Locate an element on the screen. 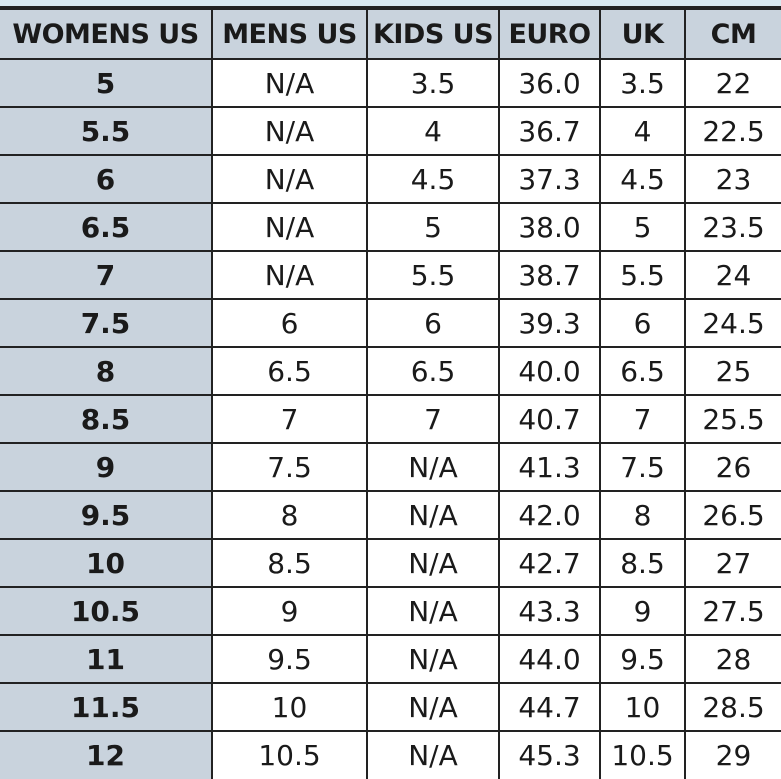  cell-kids-us: 3.5 is located at coordinates (433, 83).